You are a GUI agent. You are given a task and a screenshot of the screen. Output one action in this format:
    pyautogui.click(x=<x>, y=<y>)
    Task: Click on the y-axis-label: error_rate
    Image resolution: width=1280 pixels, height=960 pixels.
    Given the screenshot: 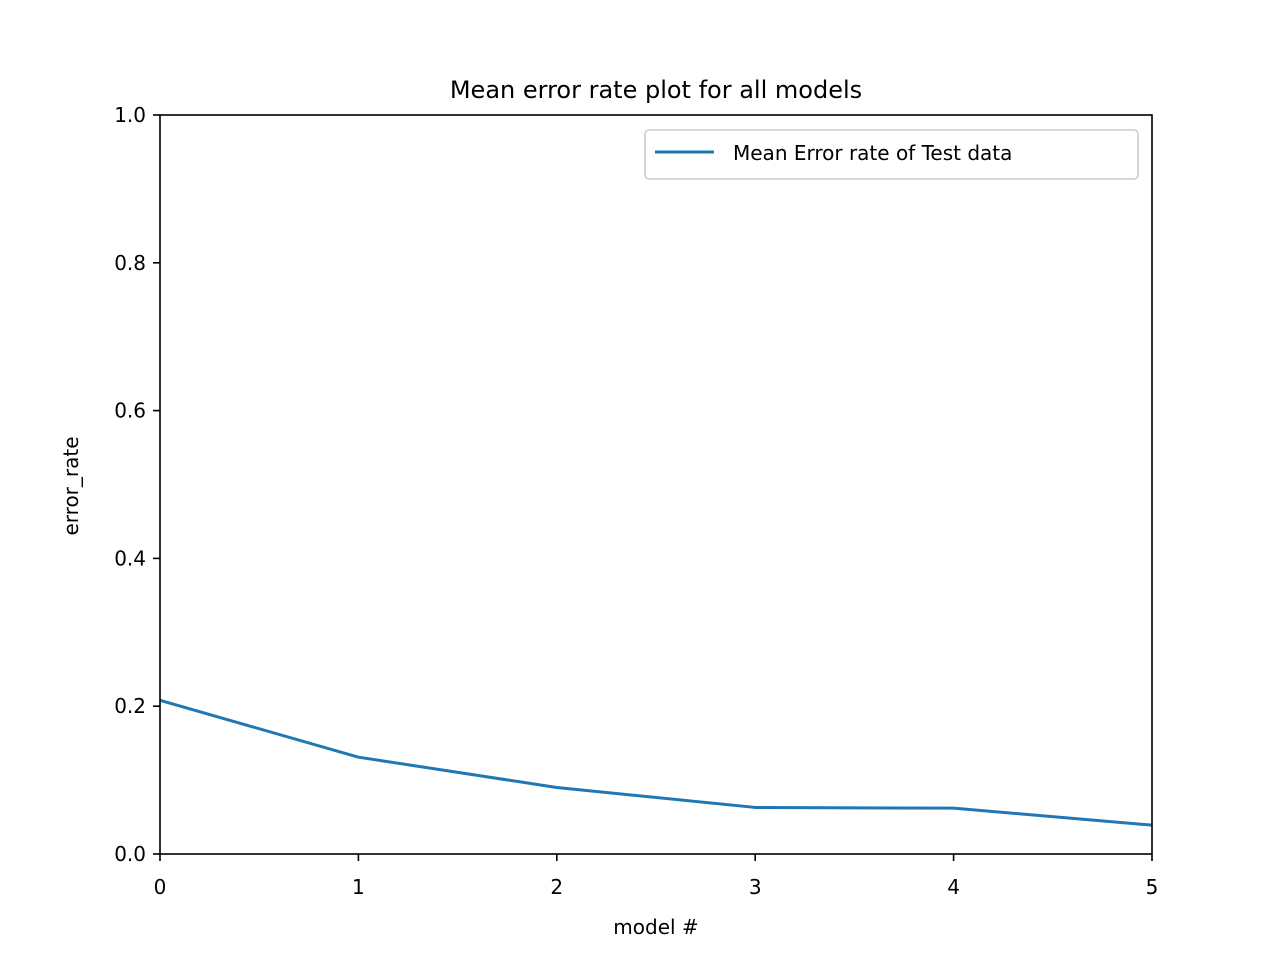 What is the action you would take?
    pyautogui.click(x=71, y=485)
    